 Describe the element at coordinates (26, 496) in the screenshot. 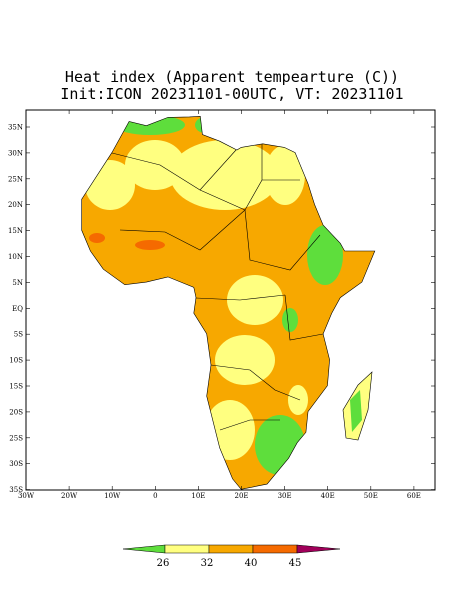

I see `lon-label: 30W` at that location.